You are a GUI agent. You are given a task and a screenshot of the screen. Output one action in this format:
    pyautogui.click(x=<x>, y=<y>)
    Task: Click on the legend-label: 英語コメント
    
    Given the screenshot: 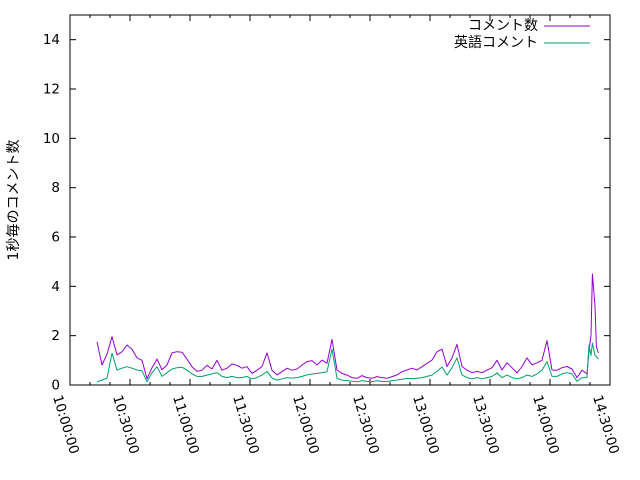 What is the action you would take?
    pyautogui.click(x=496, y=42)
    